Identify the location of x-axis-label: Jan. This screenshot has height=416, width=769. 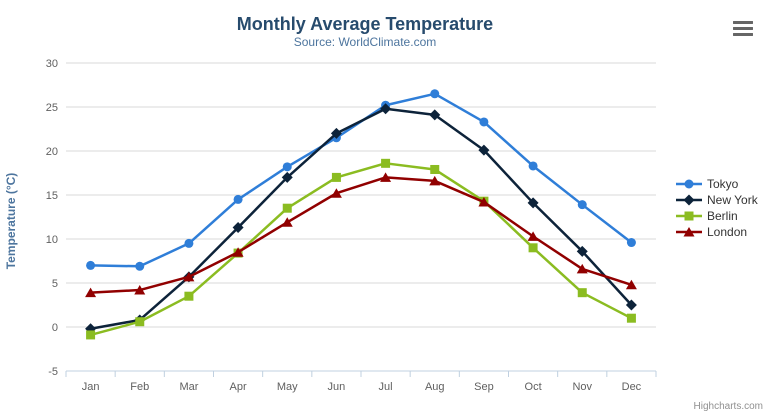
(91, 387).